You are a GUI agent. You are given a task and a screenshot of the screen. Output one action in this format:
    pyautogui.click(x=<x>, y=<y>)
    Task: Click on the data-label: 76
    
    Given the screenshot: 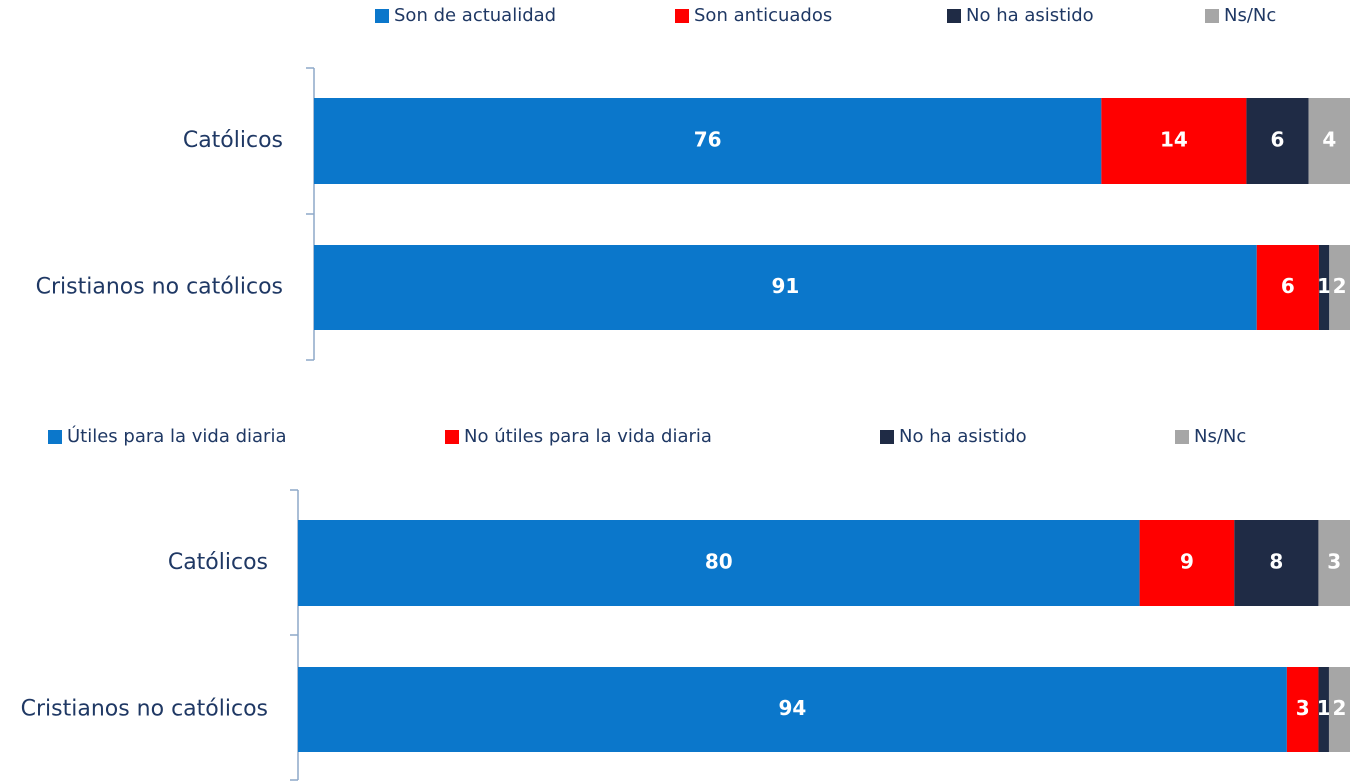 What is the action you would take?
    pyautogui.click(x=708, y=140)
    